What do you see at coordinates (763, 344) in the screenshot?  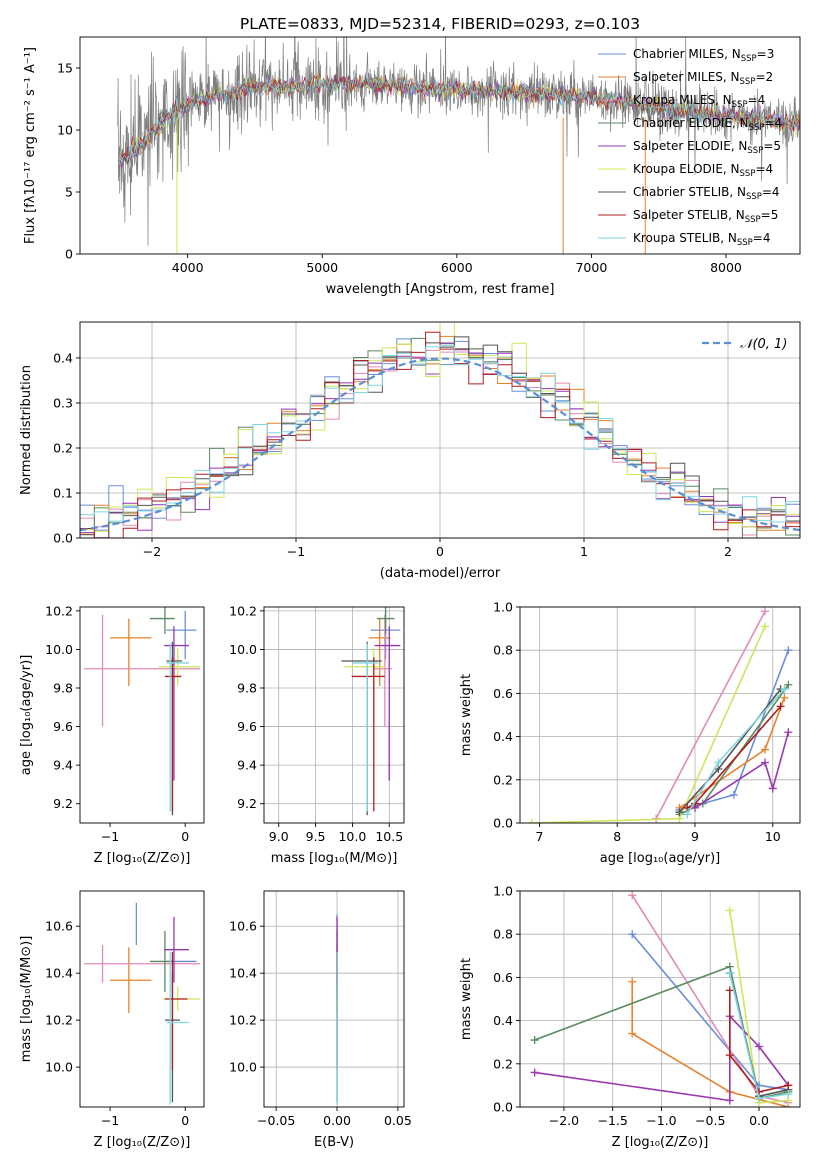 I see `residual-legend-label: 𝒩(0, 1)` at bounding box center [763, 344].